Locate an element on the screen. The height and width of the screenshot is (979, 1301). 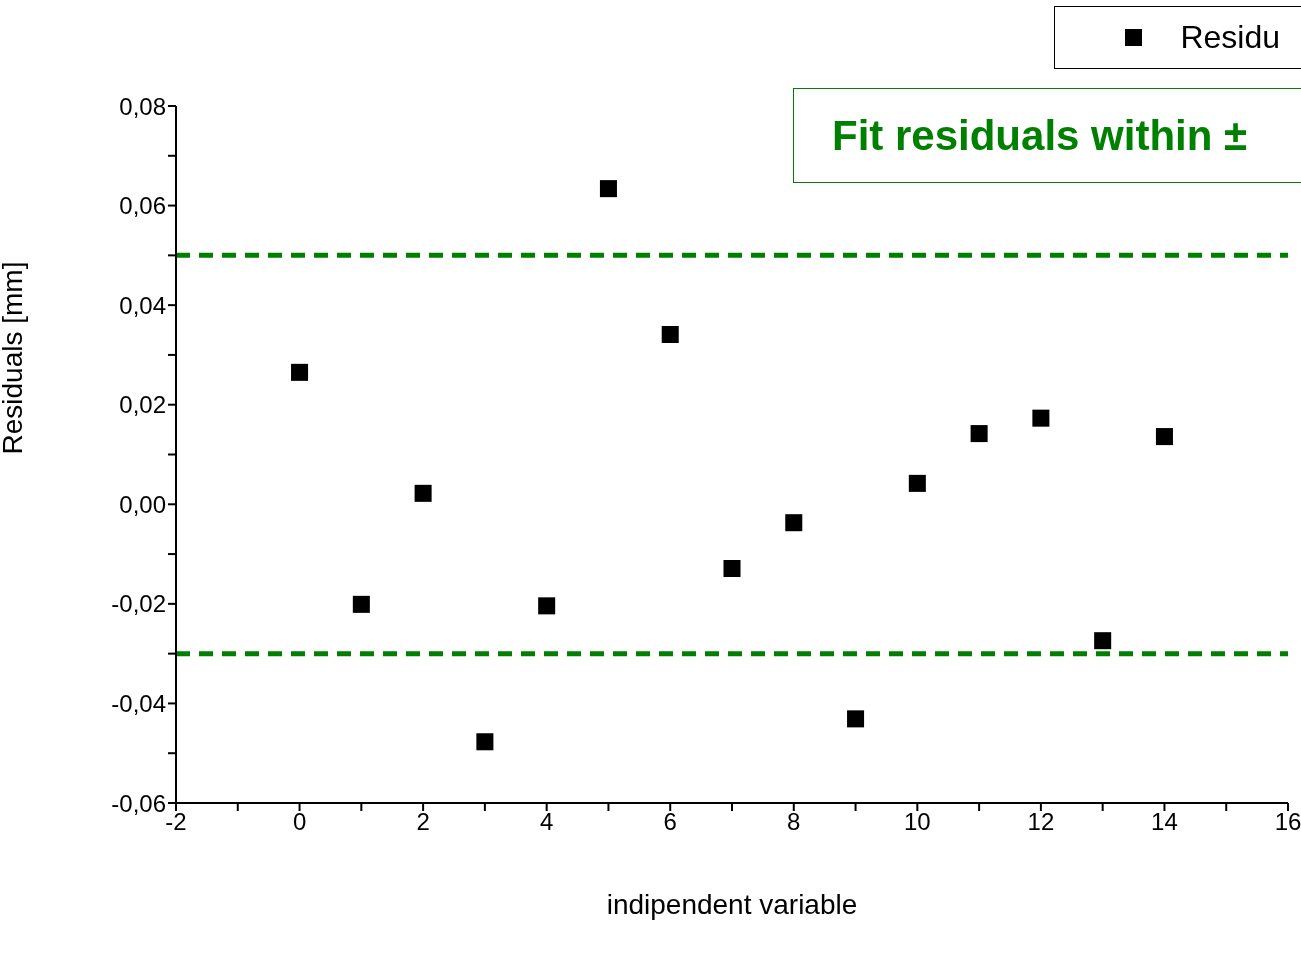
x-tick-label: 16 is located at coordinates (1287, 822).